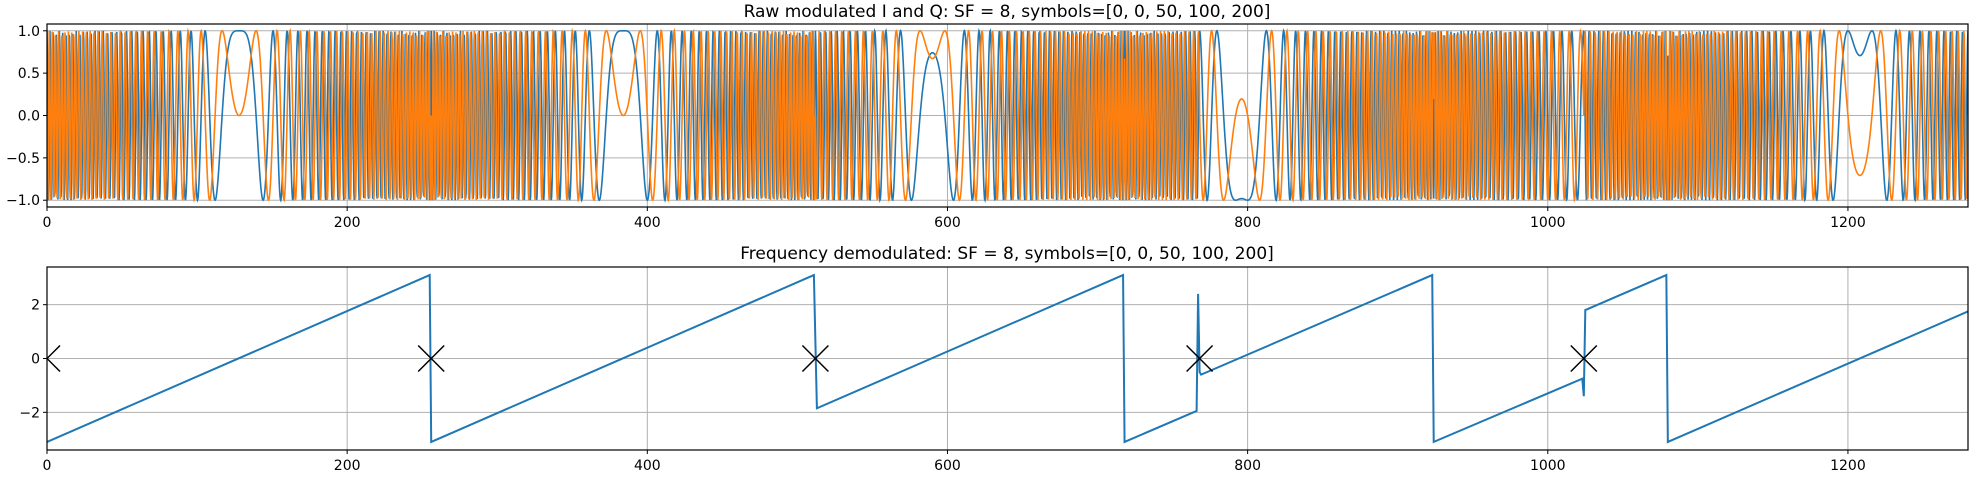 The image size is (1977, 477). What do you see at coordinates (35, 360) in the screenshot?
I see `y-tick-label: 0` at bounding box center [35, 360].